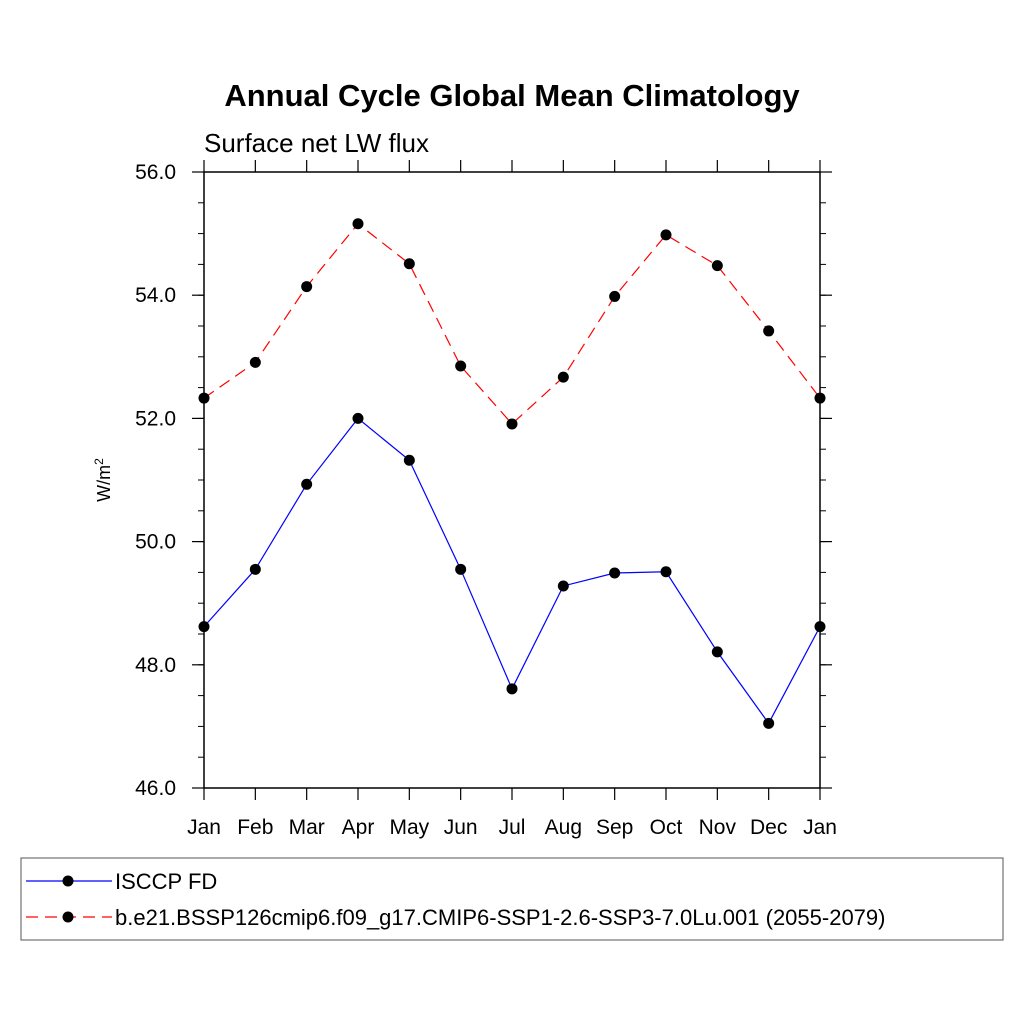 This screenshot has width=1024, height=1024. Describe the element at coordinates (307, 827) in the screenshot. I see `x-tick-label: Mar` at that location.